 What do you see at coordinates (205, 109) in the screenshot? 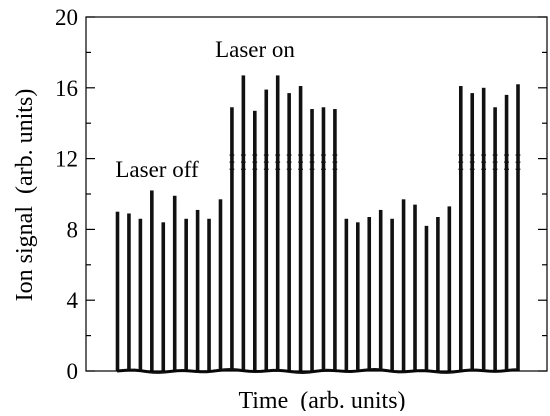
I see `annotations-group: Laser off Laser on` at bounding box center [205, 109].